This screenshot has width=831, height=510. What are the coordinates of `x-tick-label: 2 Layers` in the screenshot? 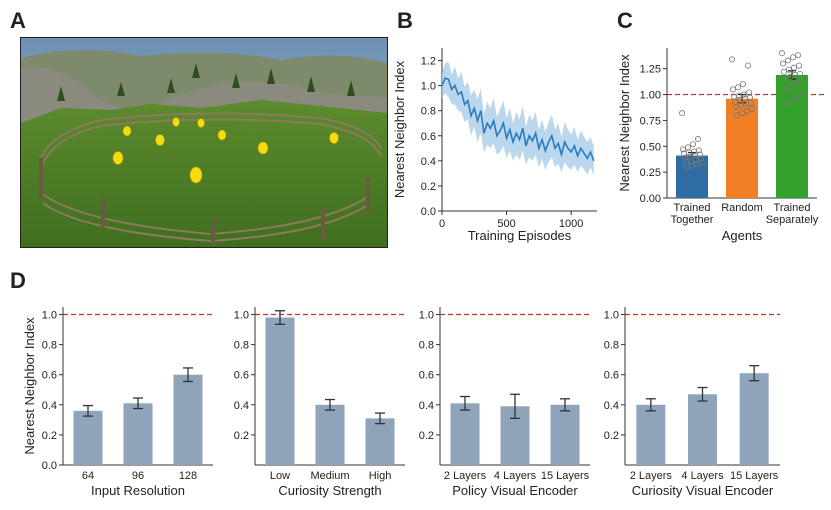 It's located at (465, 476).